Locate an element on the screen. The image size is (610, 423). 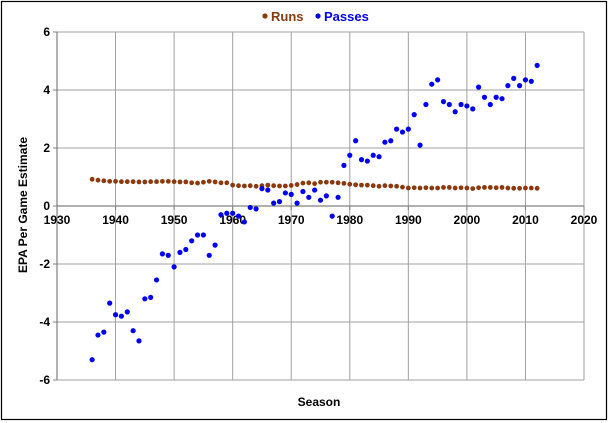
x-tick-label: 2010 is located at coordinates (525, 220).